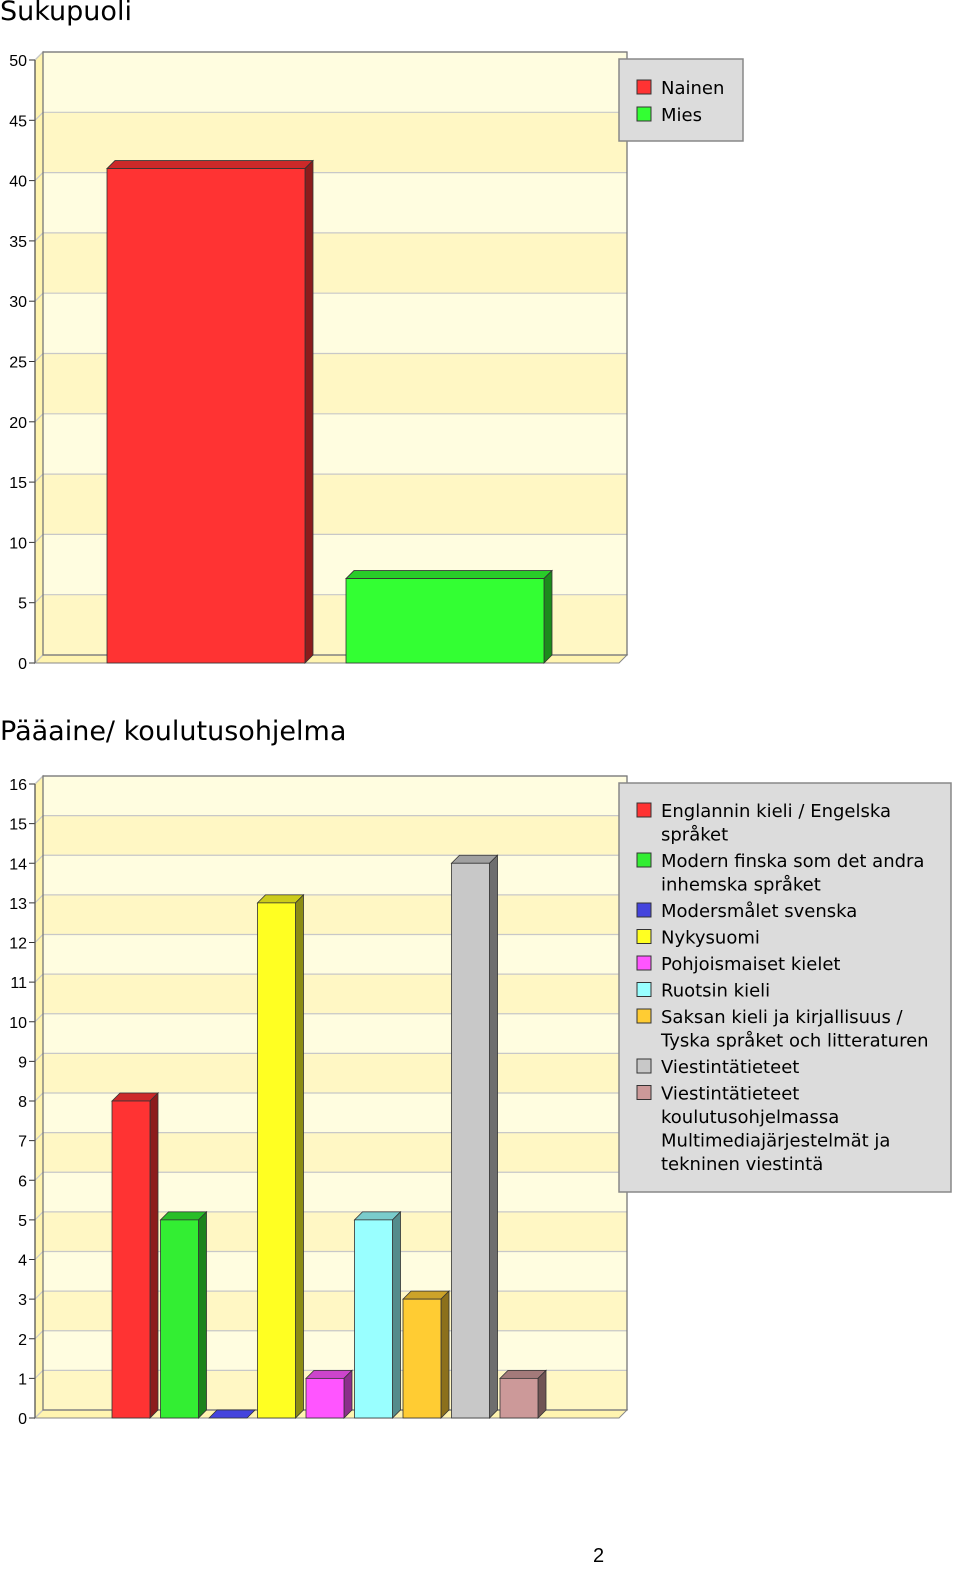 The image size is (960, 1576). I want to click on chart-title-major: Pääaine/ koulutusohjelma, so click(173, 731).